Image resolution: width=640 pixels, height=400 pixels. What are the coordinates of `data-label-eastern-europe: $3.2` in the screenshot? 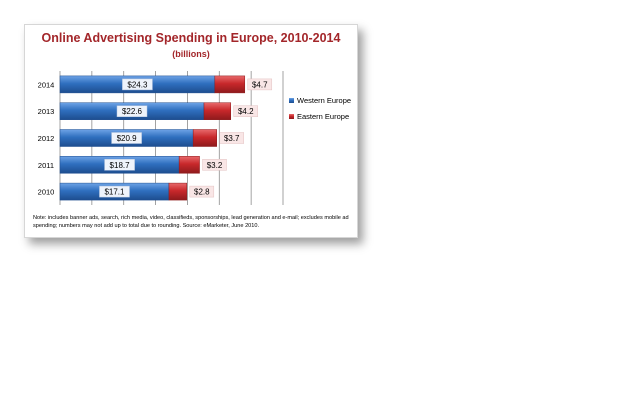 It's located at (215, 165).